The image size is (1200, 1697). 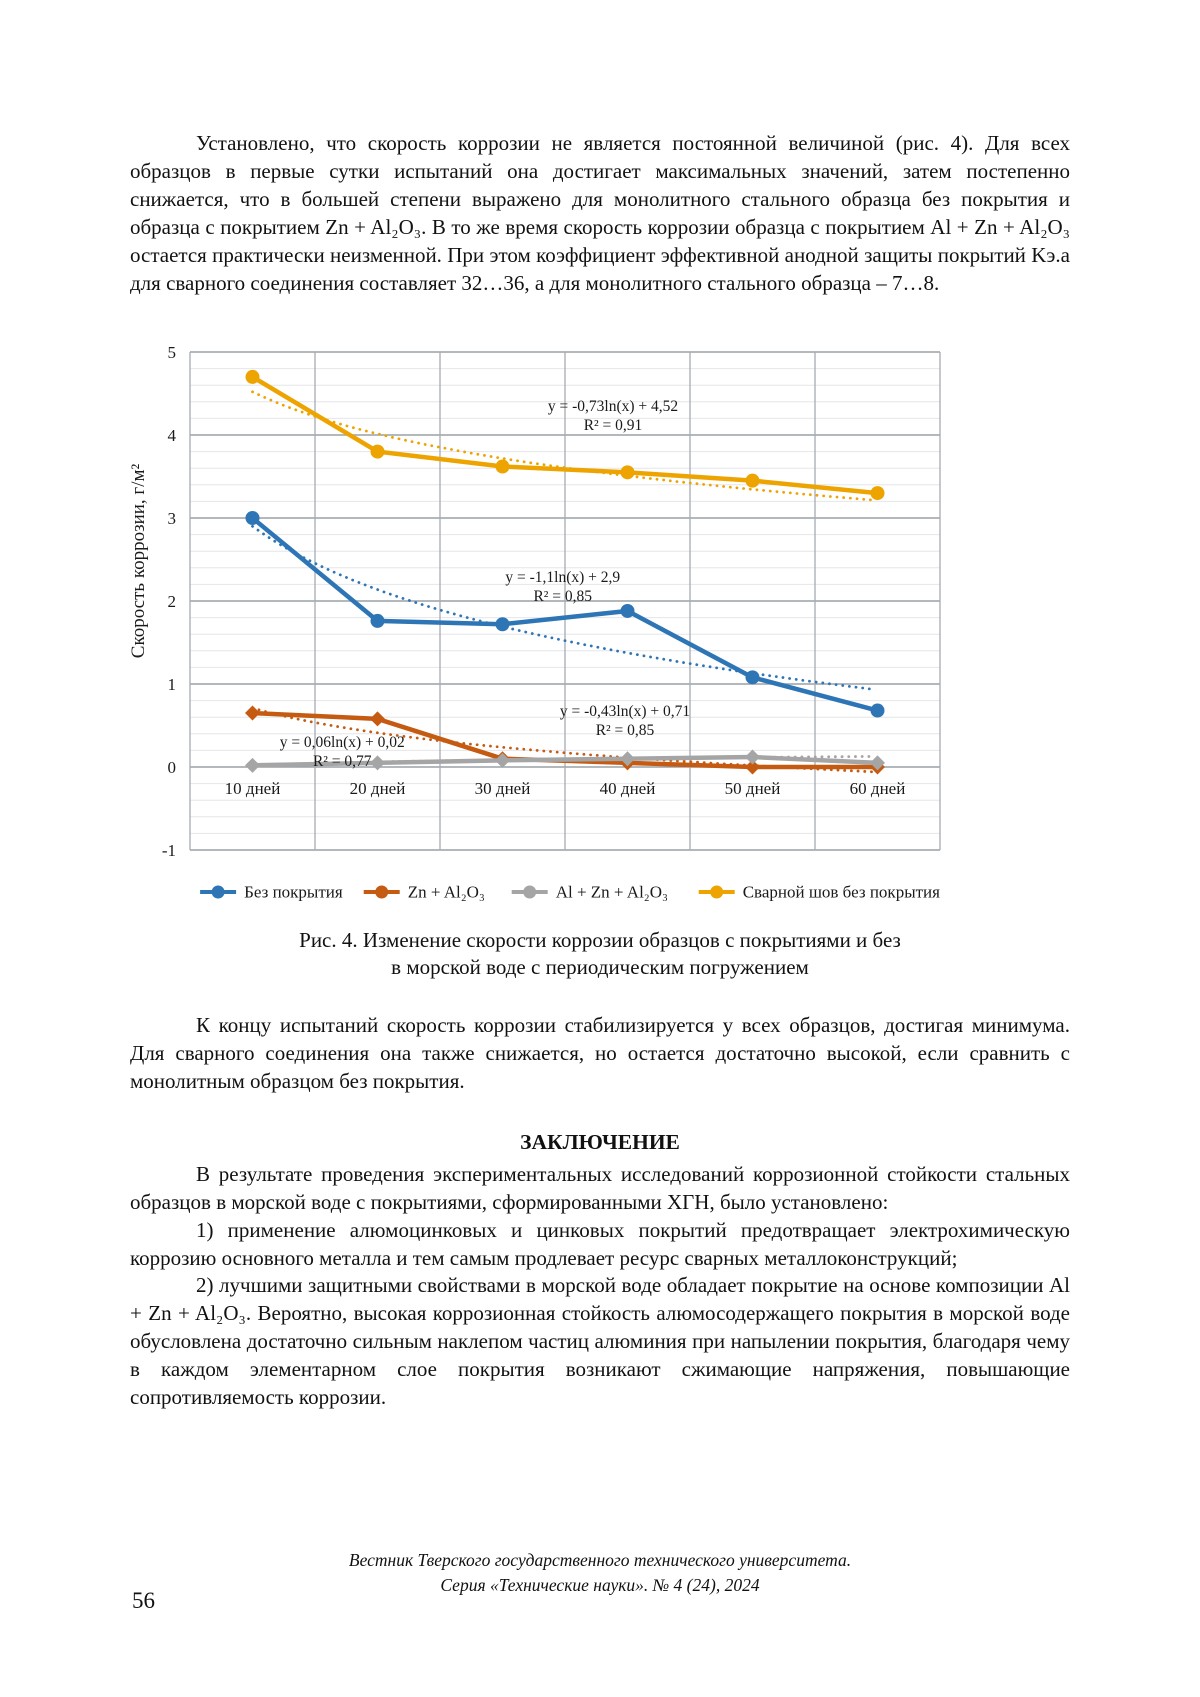 I want to click on spacer, so click(x=600, y=997).